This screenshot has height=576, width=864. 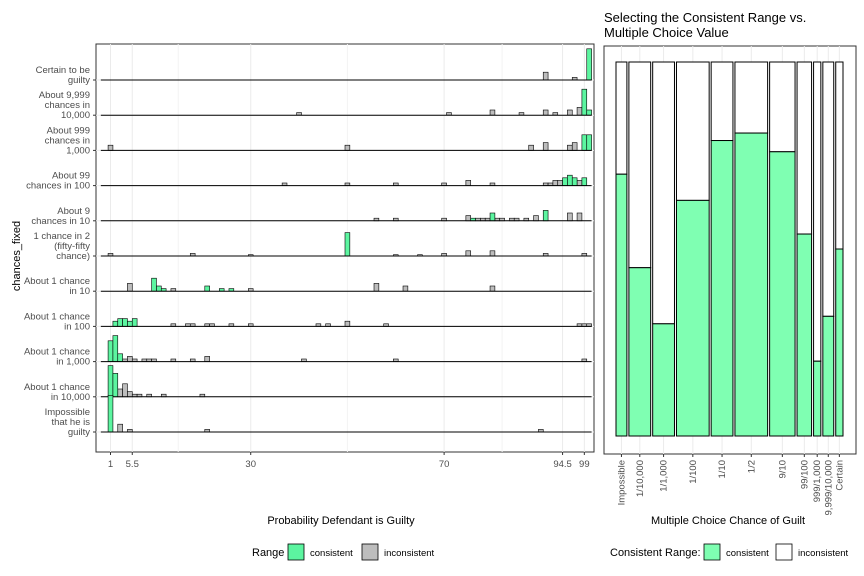 What do you see at coordinates (250, 464) in the screenshot?
I see `x-tick-label: 30` at bounding box center [250, 464].